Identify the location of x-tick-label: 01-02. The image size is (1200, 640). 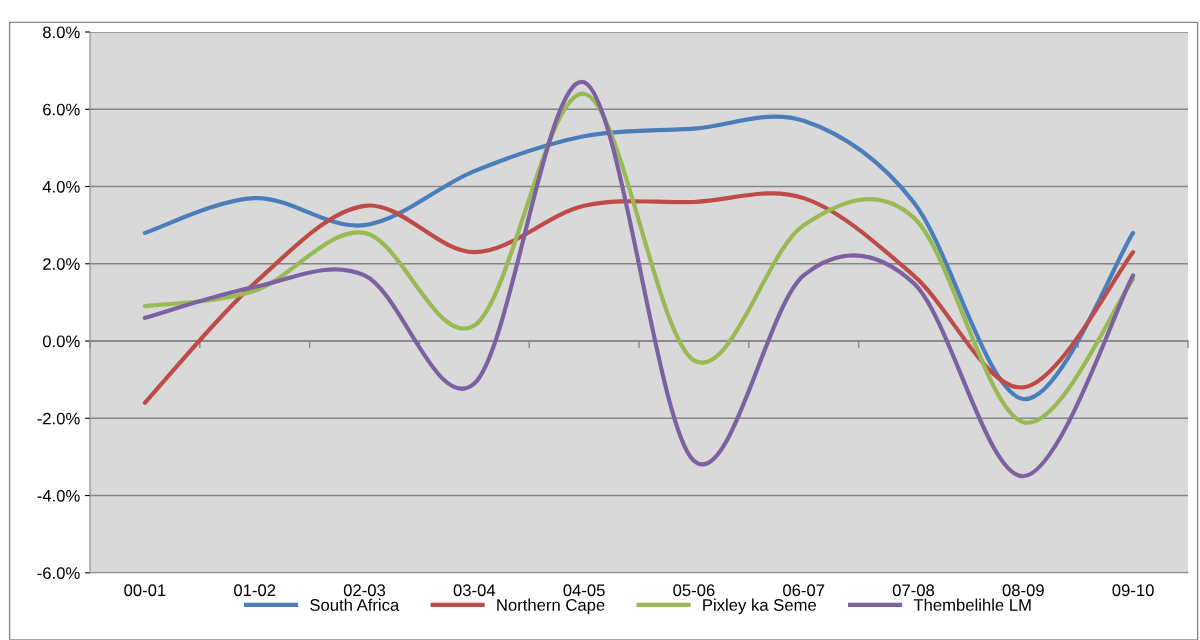
(255, 590).